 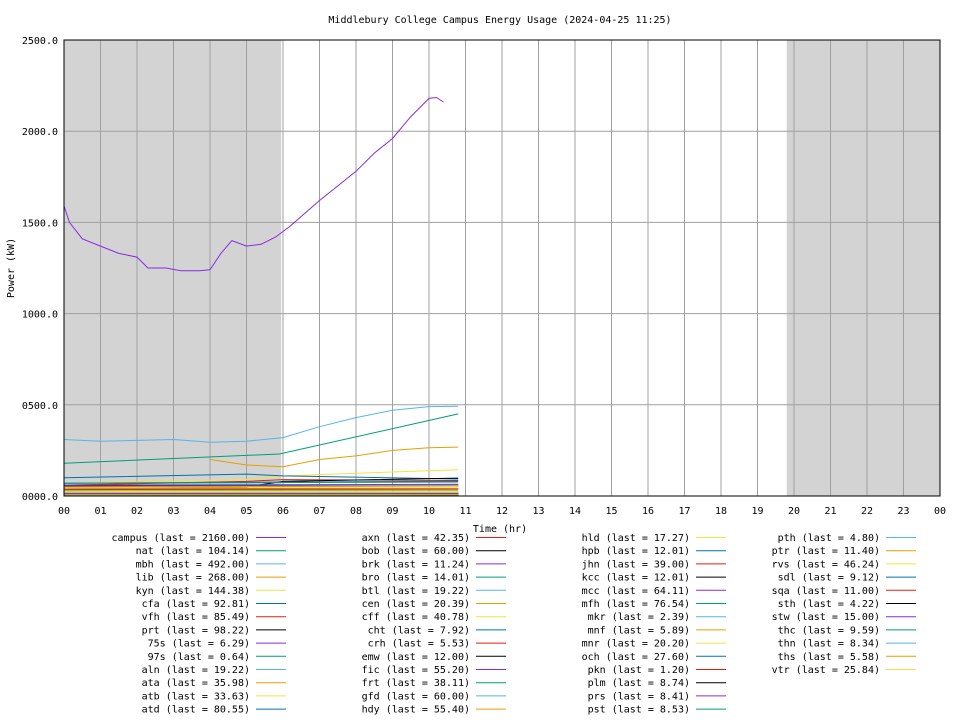 I want to click on x-tick-label: 01, so click(x=100, y=511).